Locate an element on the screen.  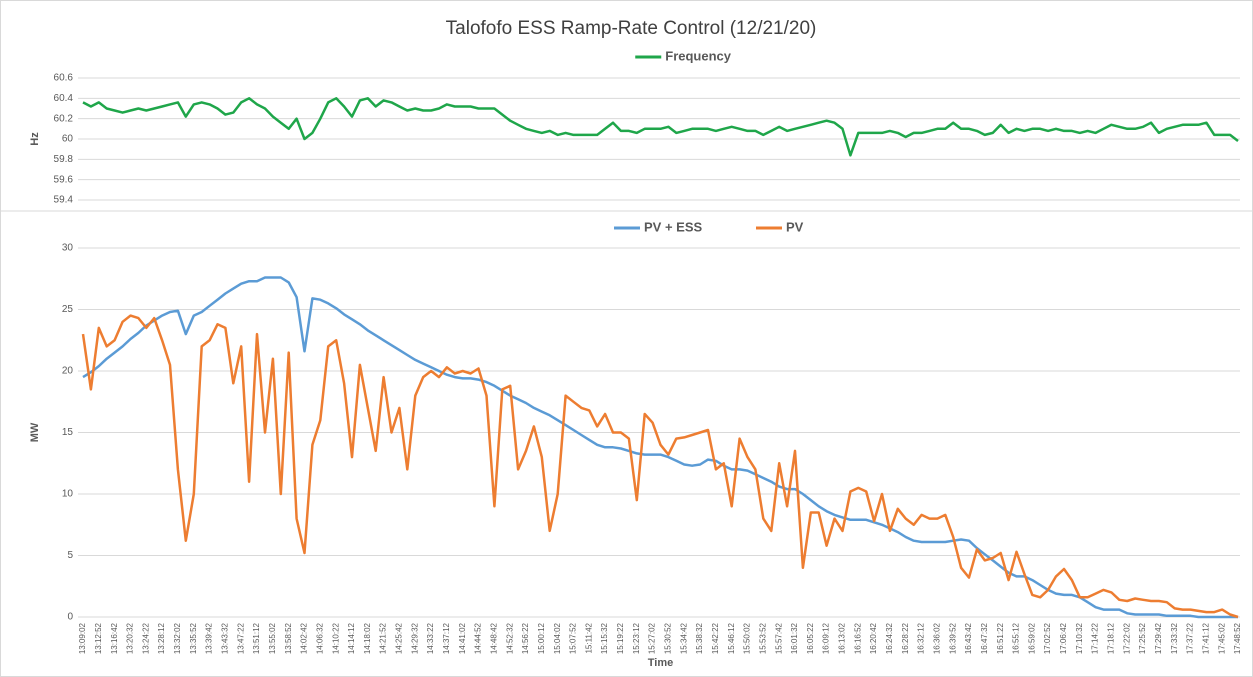
x-tick-label: 15:30:52 is located at coordinates (668, 638).